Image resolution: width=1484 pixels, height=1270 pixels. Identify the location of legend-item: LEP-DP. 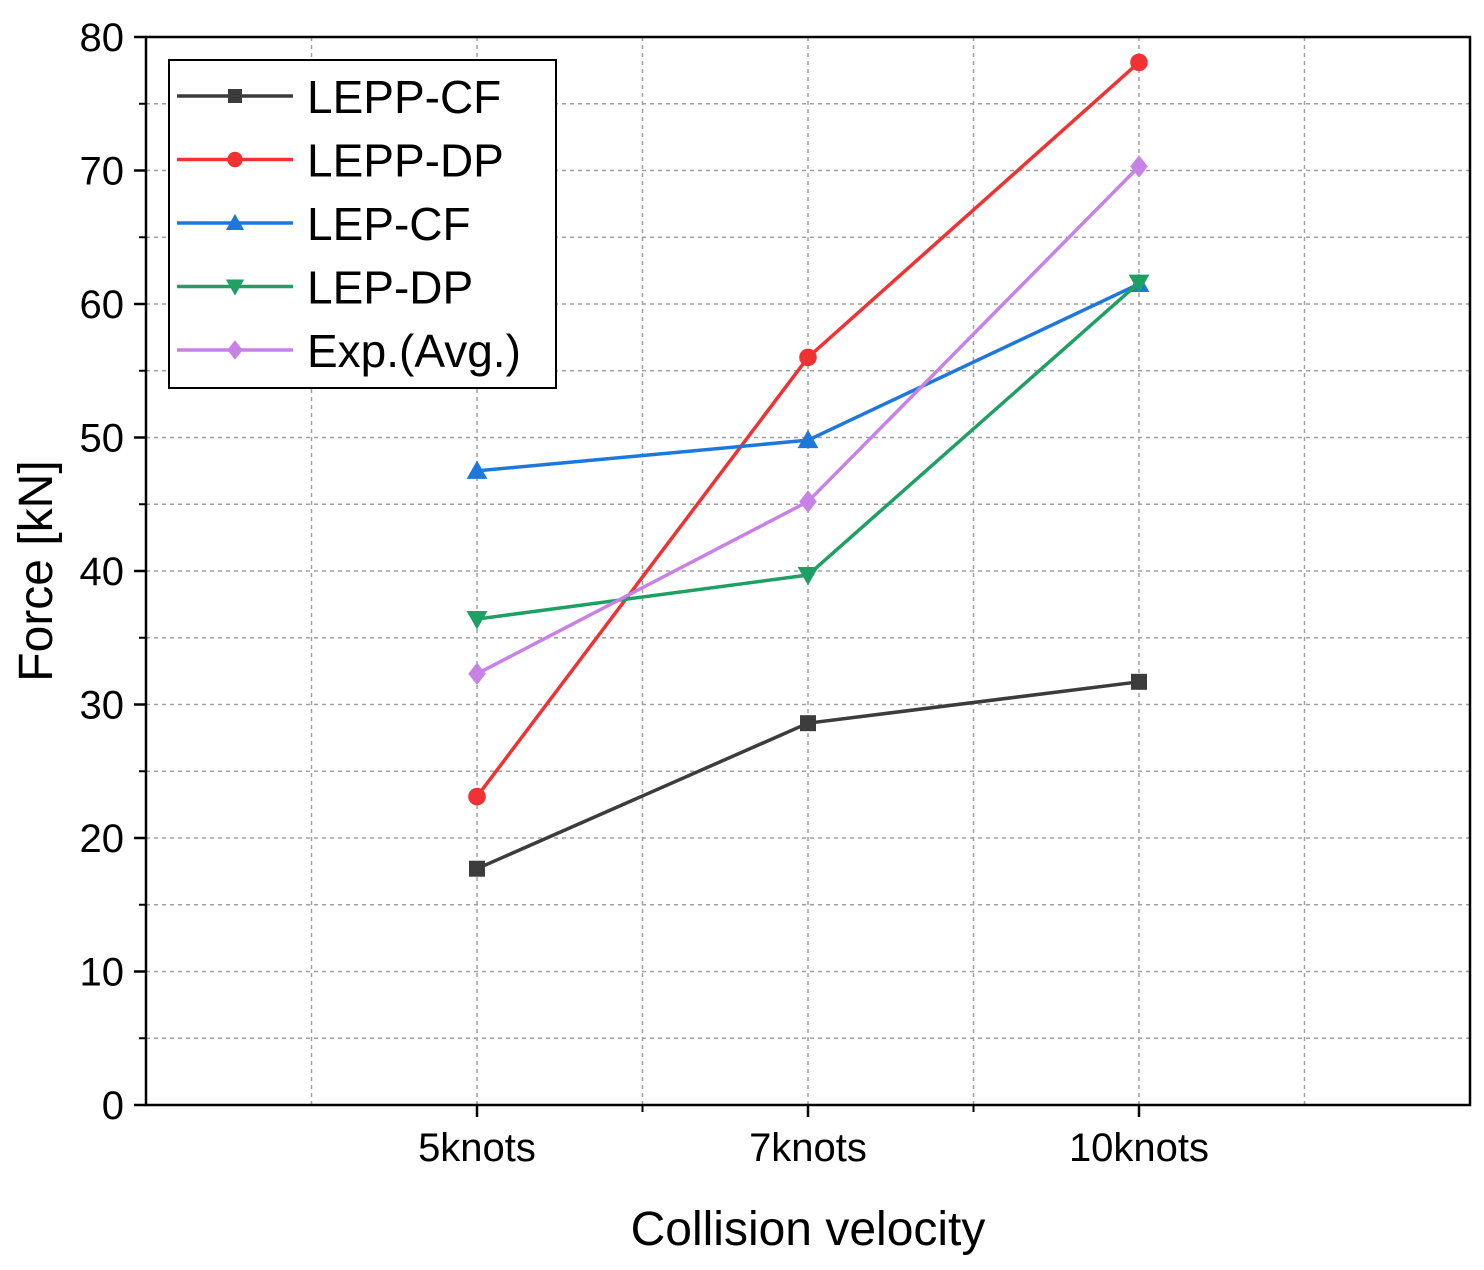
(325, 288).